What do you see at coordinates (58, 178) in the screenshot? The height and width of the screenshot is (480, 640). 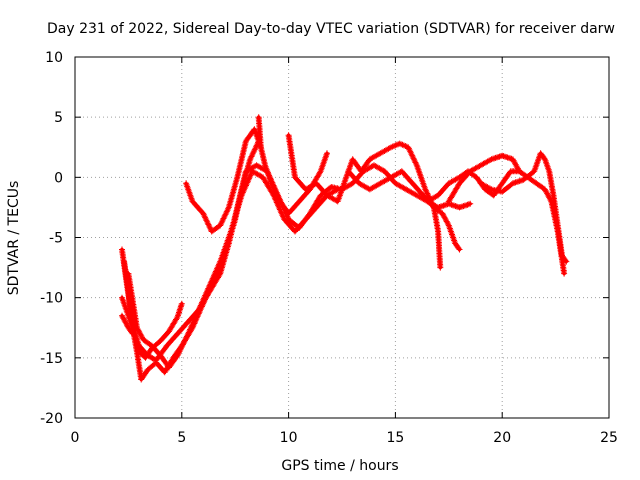 I see `y-tick-label: 0` at bounding box center [58, 178].